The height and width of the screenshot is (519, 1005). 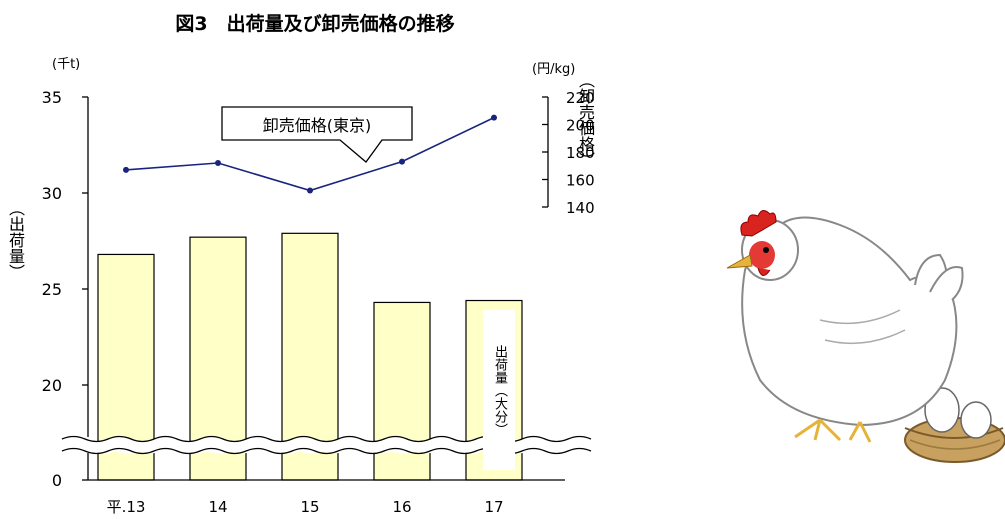 What do you see at coordinates (52, 193) in the screenshot?
I see `left-tick-label: 30` at bounding box center [52, 193].